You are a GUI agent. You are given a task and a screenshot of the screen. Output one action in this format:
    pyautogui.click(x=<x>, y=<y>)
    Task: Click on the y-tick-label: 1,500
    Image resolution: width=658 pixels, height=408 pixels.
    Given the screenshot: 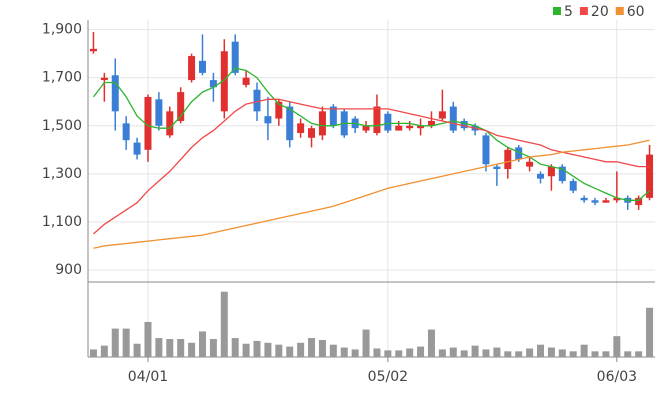 What is the action you would take?
    pyautogui.click(x=62, y=126)
    